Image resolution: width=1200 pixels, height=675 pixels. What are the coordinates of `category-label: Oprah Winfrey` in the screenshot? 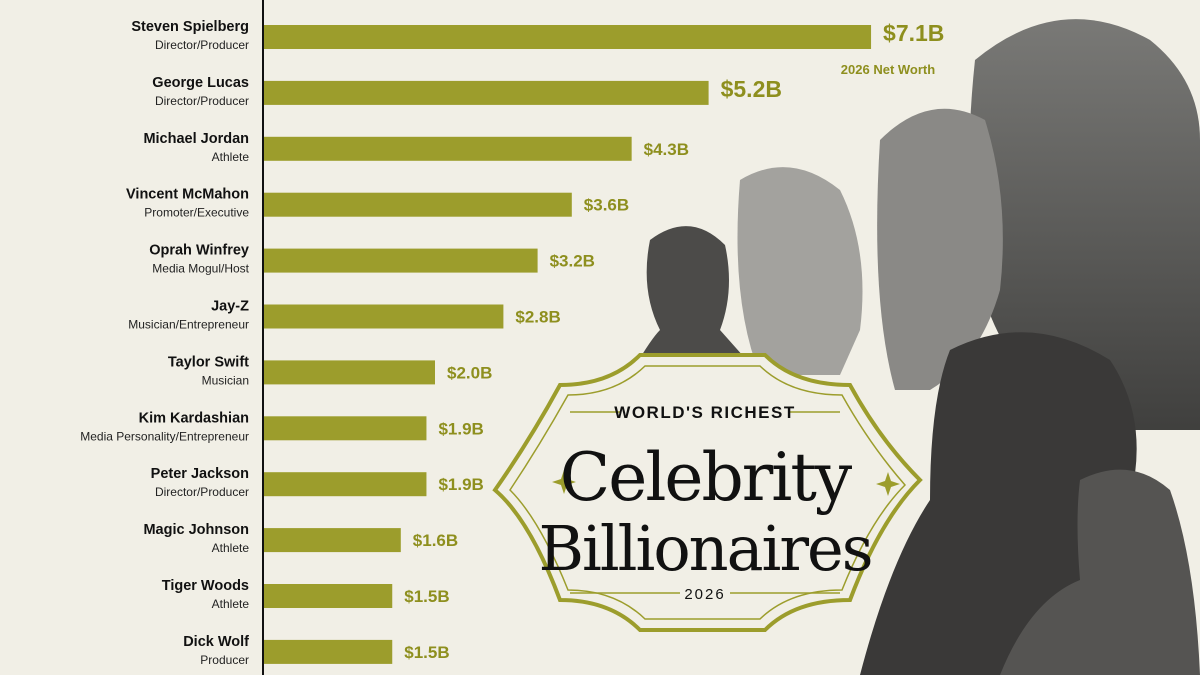 It's located at (199, 251).